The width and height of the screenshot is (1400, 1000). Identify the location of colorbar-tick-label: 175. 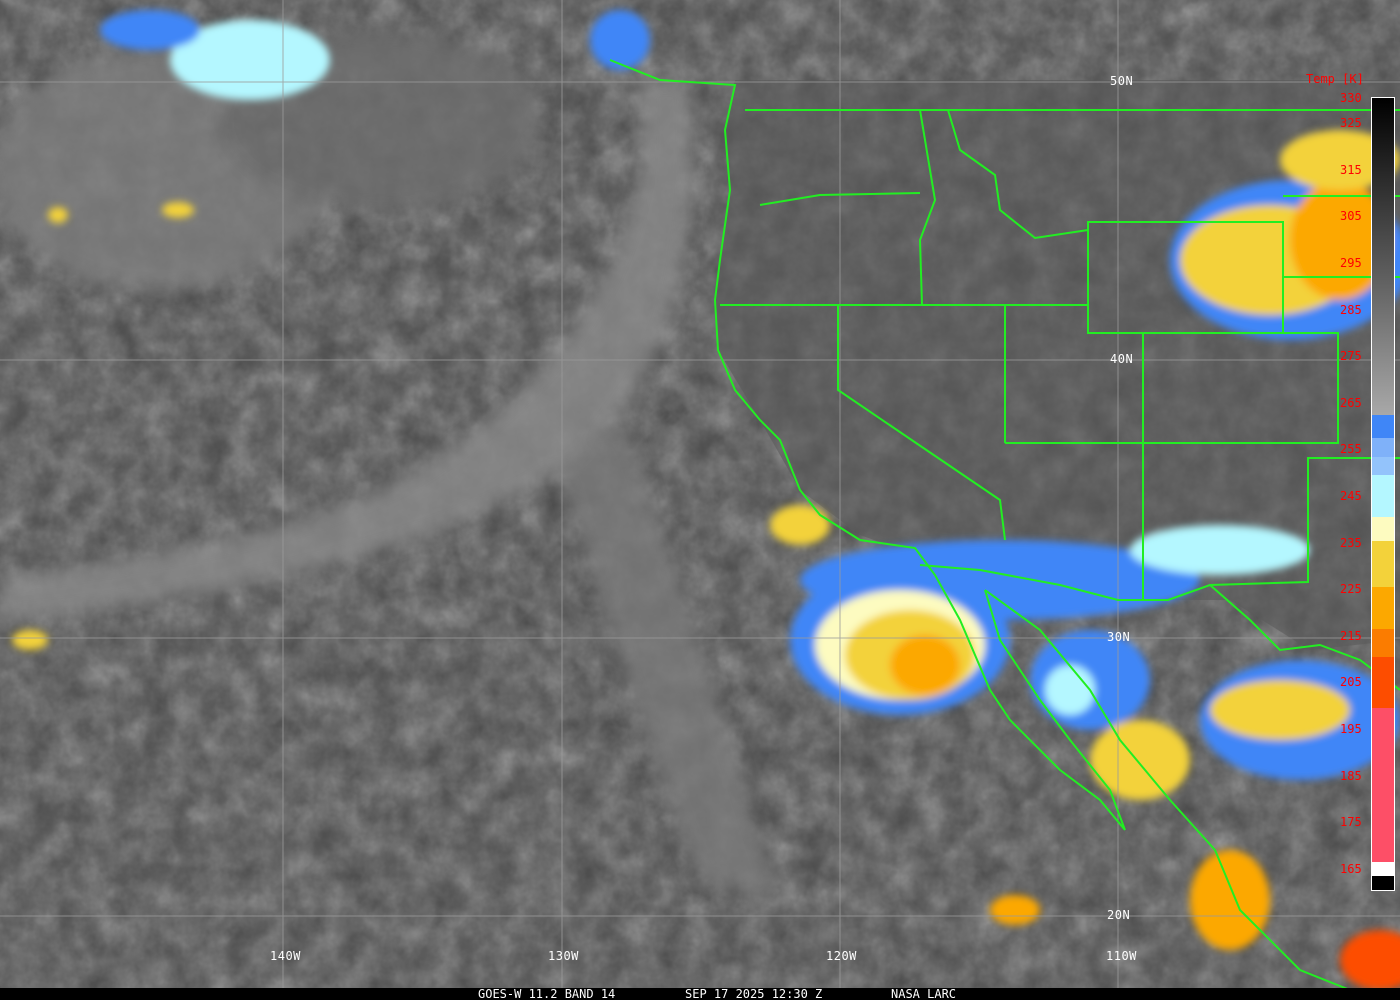
(1351, 822).